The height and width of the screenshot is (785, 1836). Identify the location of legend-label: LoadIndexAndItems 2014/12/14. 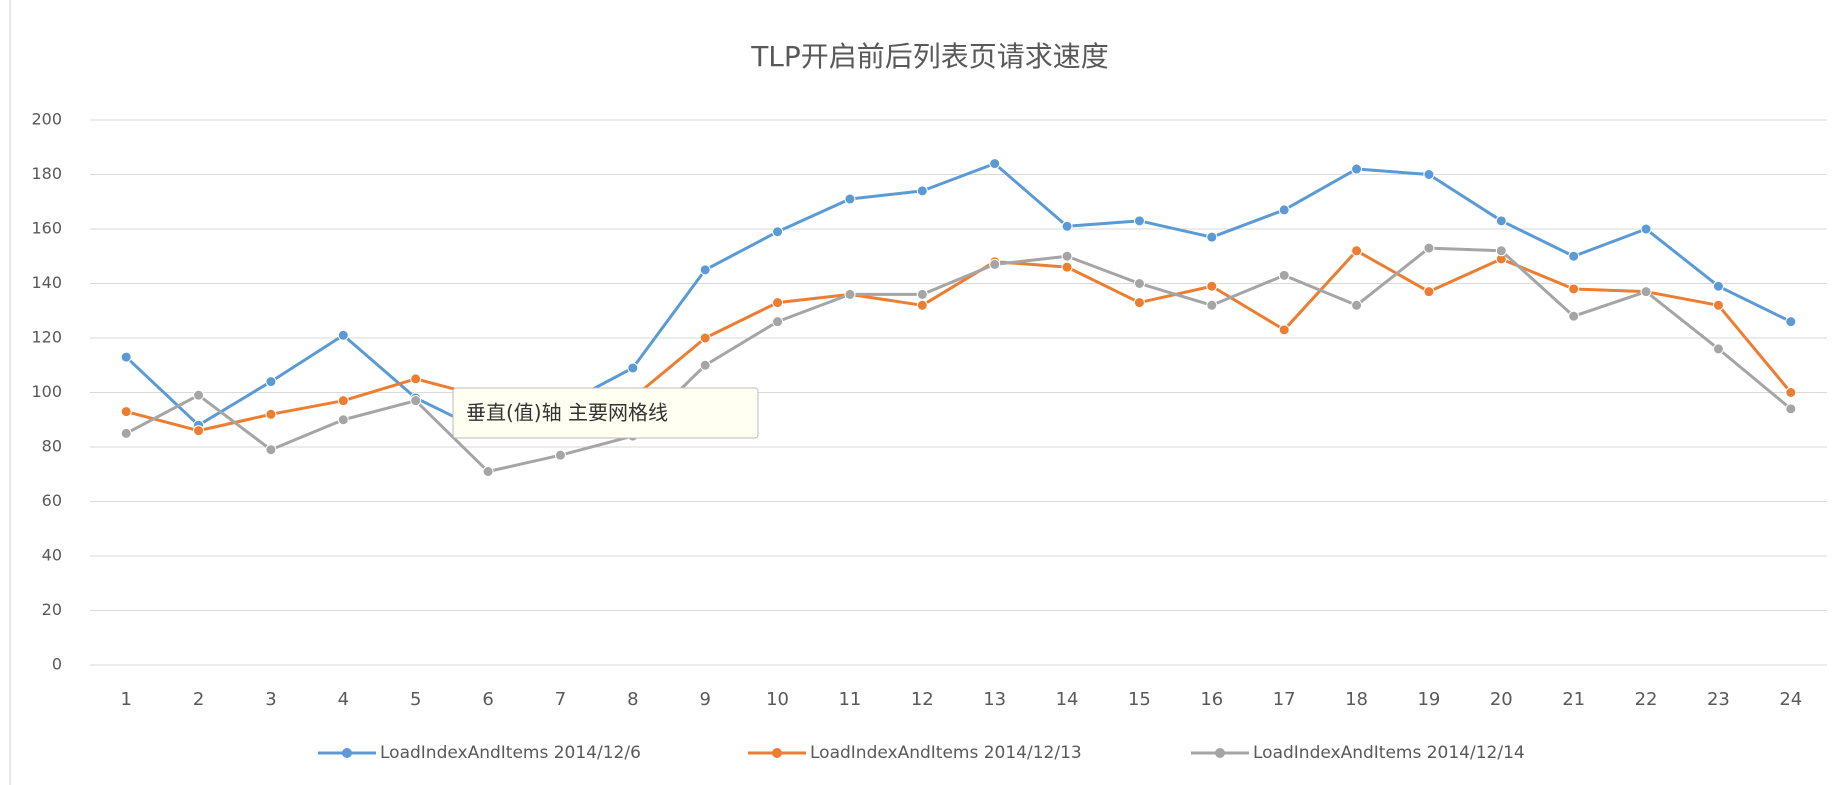
(1389, 753).